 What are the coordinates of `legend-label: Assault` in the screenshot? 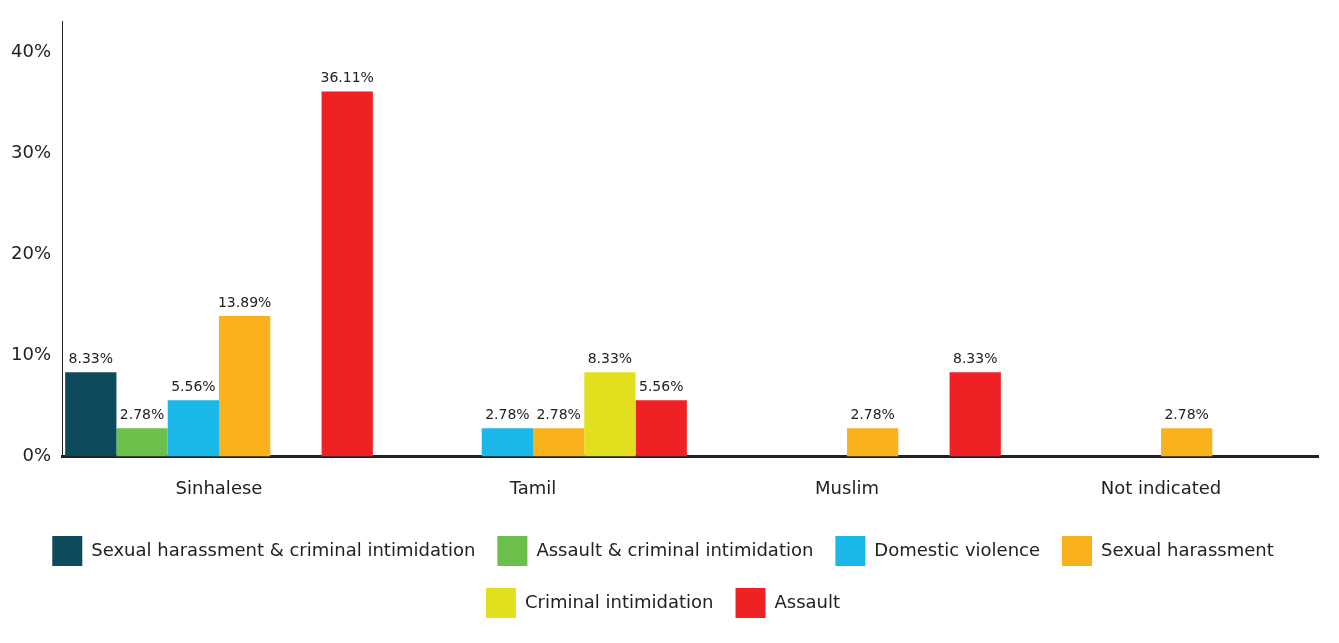 It's located at (807, 601).